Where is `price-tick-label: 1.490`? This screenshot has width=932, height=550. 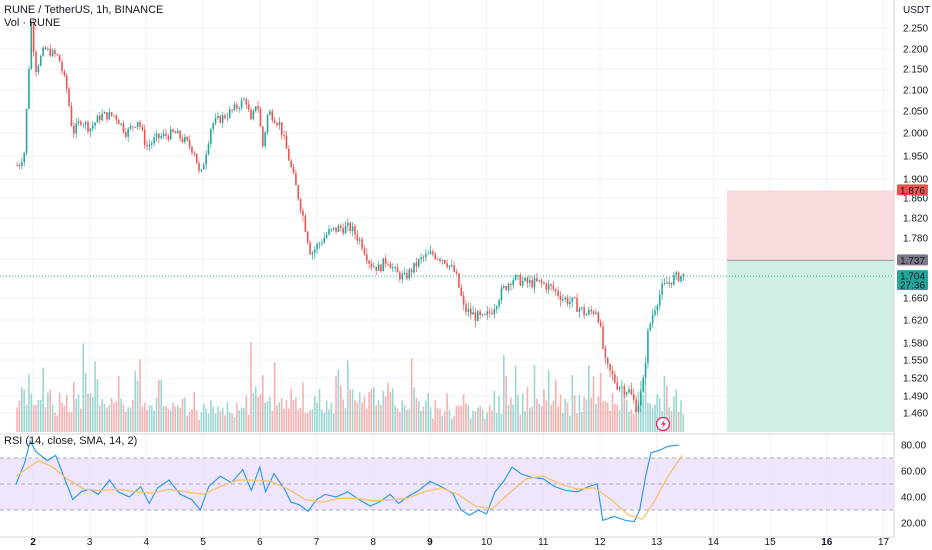 price-tick-label: 1.490 is located at coordinates (915, 397).